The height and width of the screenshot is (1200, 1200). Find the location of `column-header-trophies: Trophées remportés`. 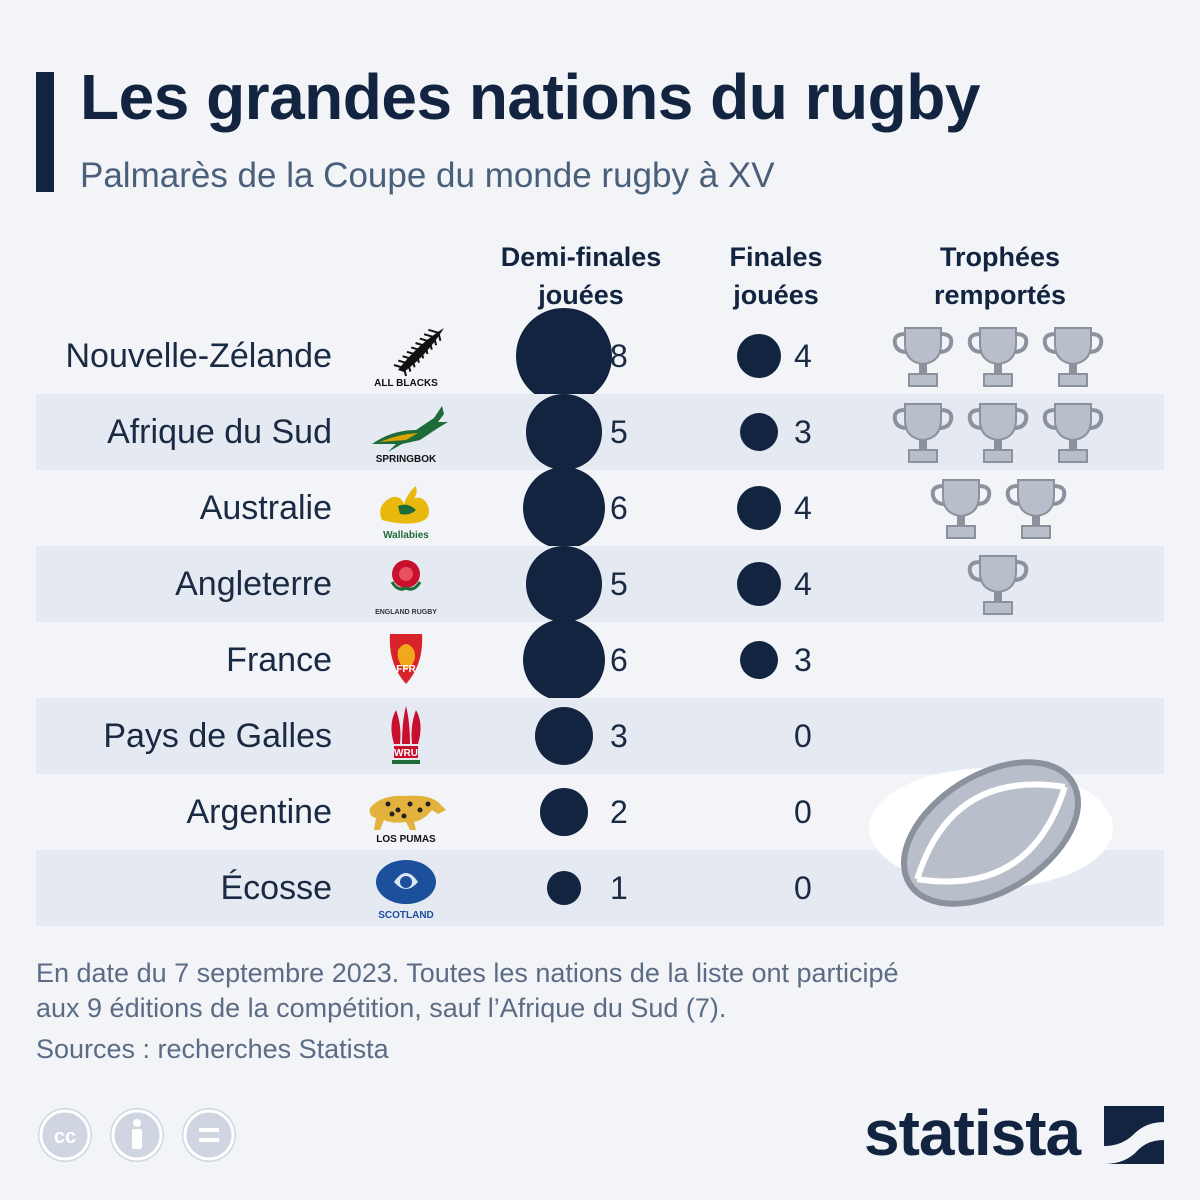

column-header-trophies: Trophées remportés is located at coordinates (1000, 276).